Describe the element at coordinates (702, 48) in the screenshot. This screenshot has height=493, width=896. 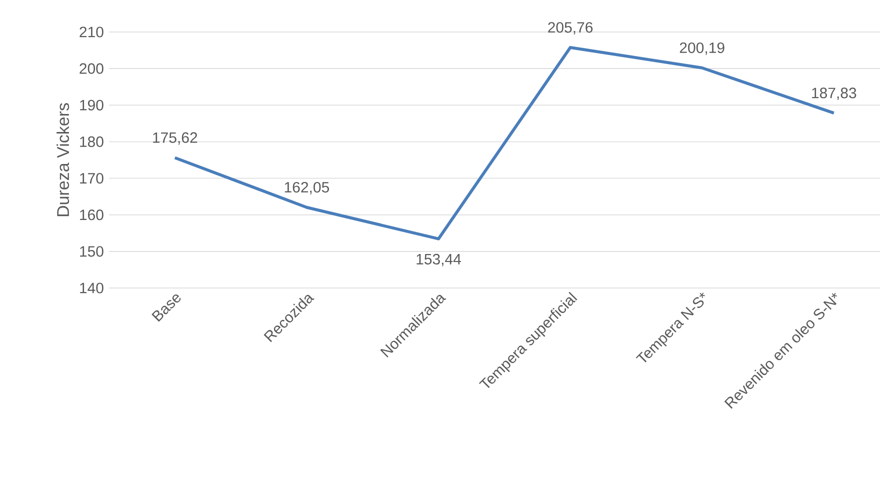
I see `data-label: 200,19` at that location.